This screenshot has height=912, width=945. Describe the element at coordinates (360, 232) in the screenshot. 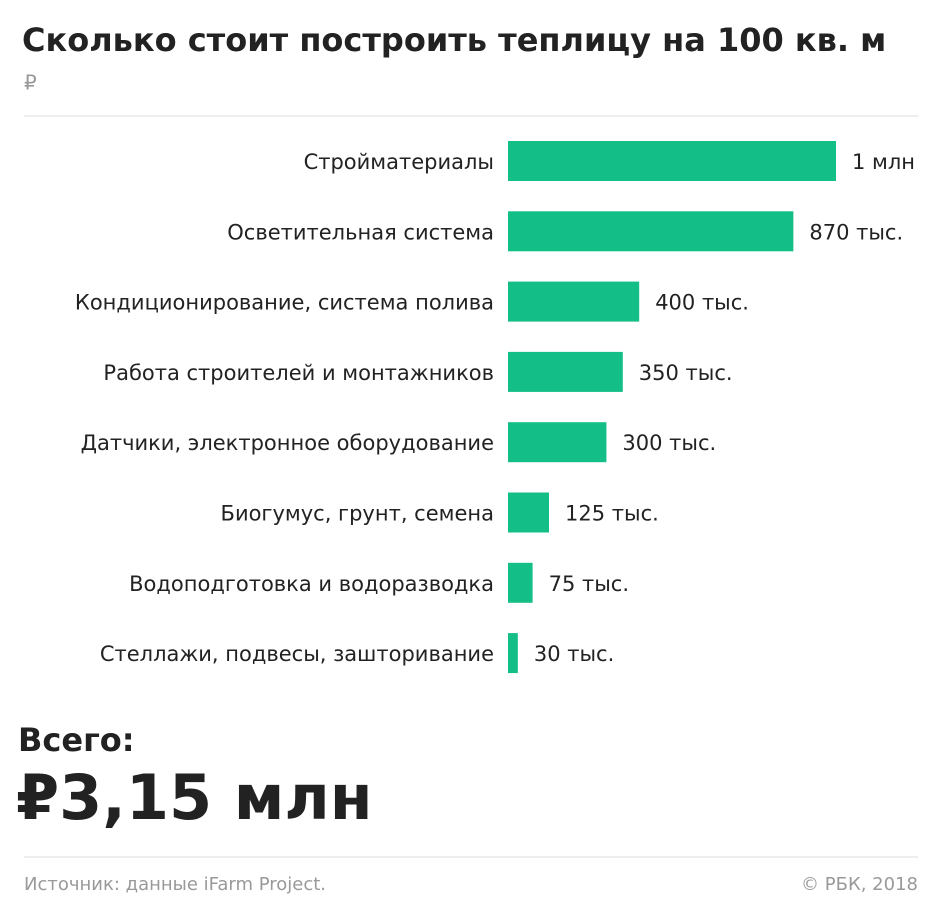

I see `category-label: Осветительная система` at that location.